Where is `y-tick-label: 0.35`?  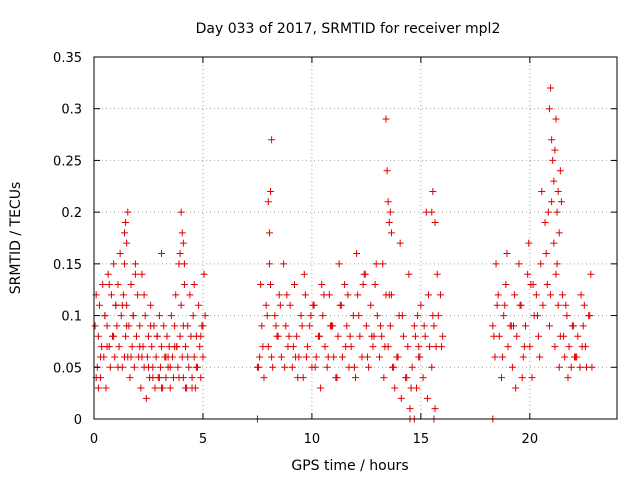 y-tick-label: 0.35 is located at coordinates (67, 58).